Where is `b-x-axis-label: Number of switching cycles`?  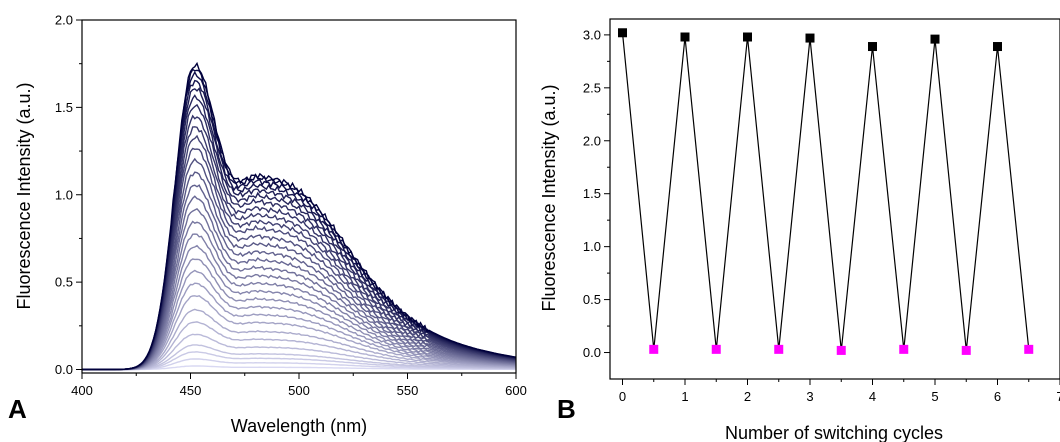
b-x-axis-label: Number of switching cycles is located at coordinates (834, 432).